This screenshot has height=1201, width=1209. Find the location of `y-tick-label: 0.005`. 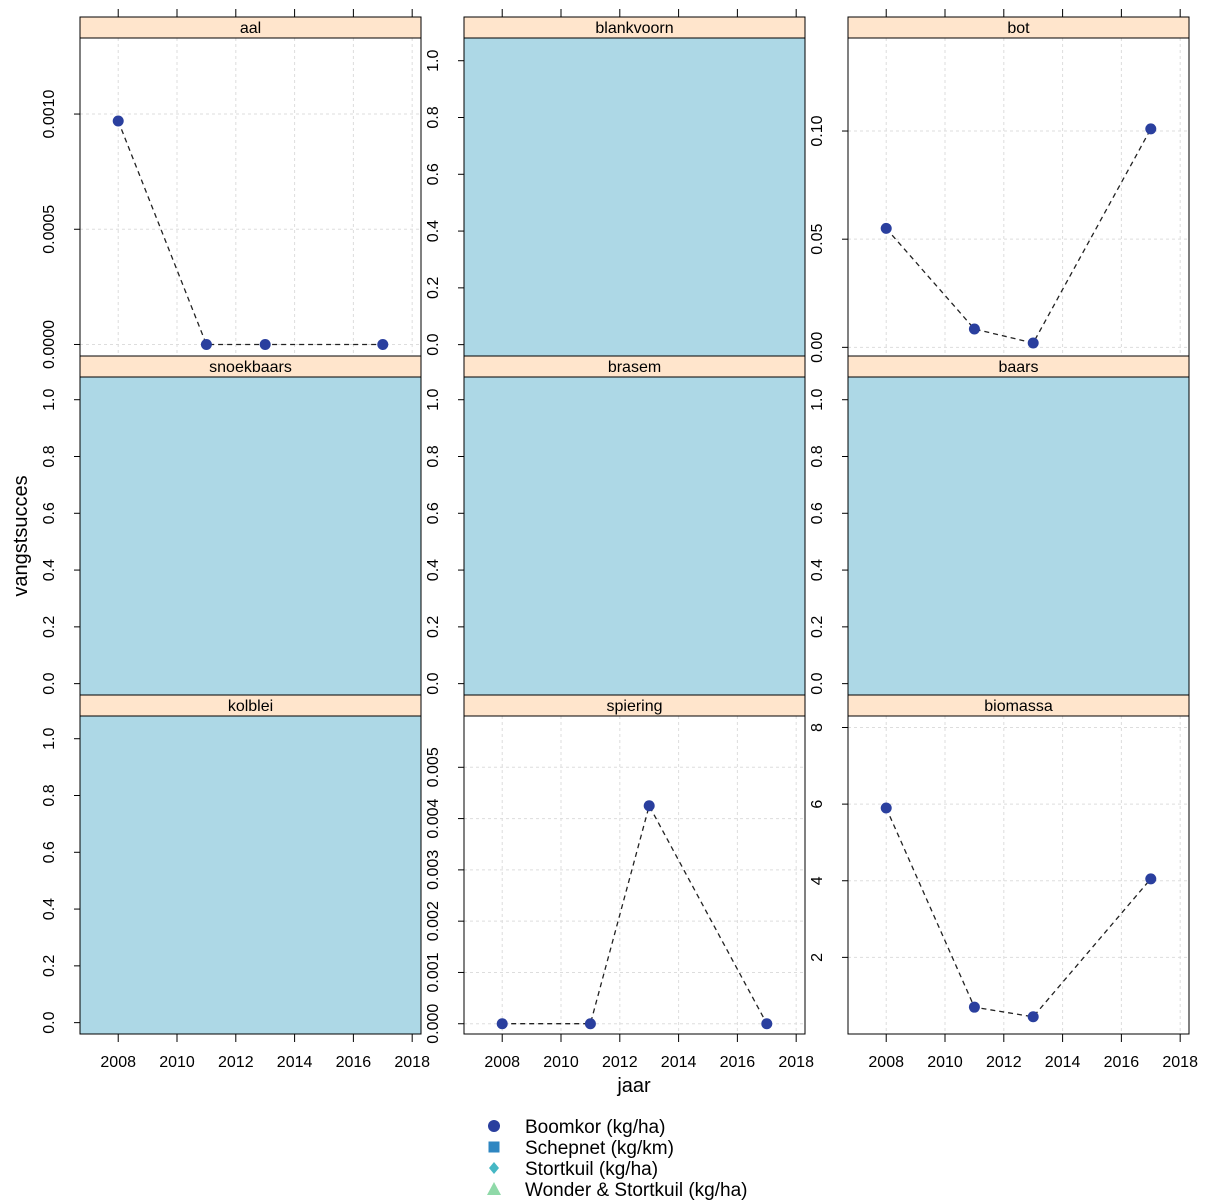

y-tick-label: 0.005 is located at coordinates (433, 767).